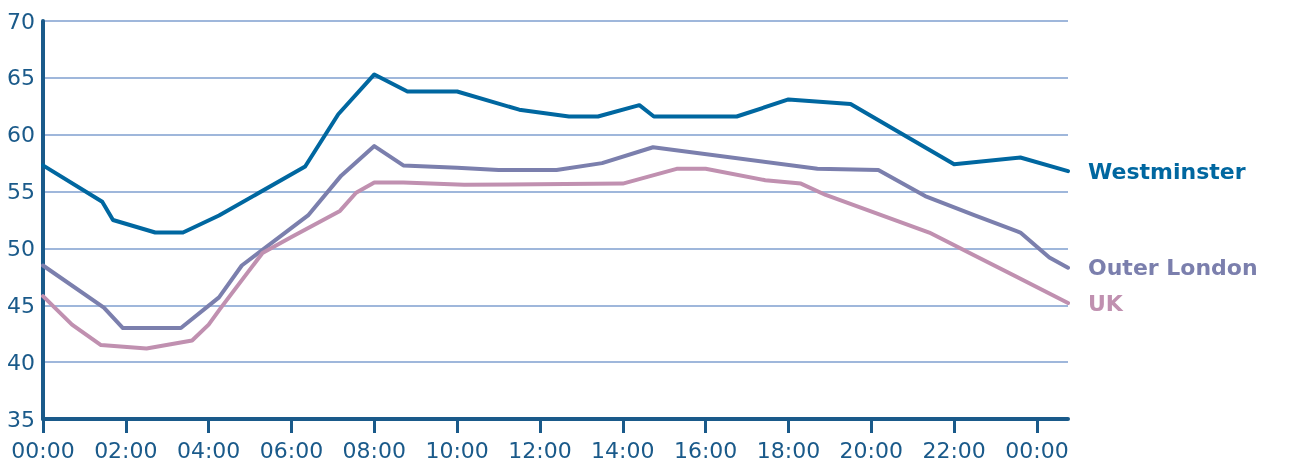 This screenshot has width=1289, height=476. What do you see at coordinates (21, 248) in the screenshot?
I see `y-tick-label: 50` at bounding box center [21, 248].